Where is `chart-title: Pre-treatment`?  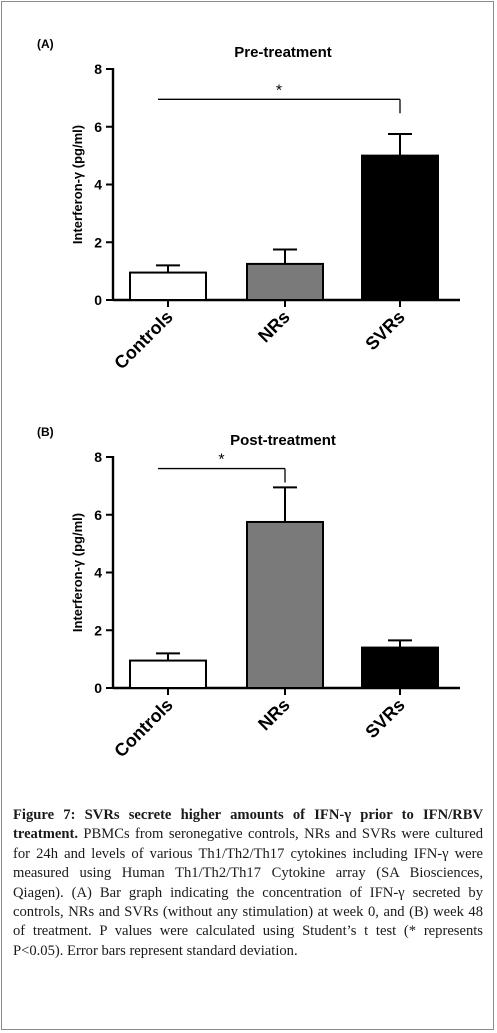 chart-title: Pre-treatment is located at coordinates (283, 52).